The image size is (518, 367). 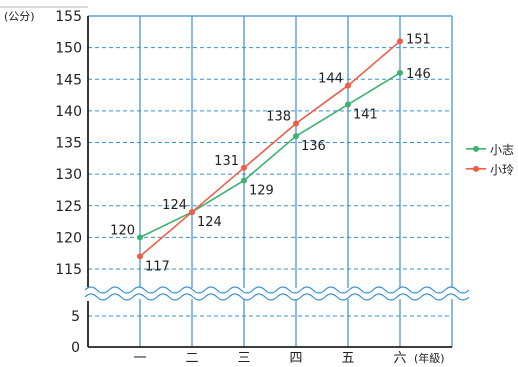 I want to click on y-tick-label: 0, so click(x=75, y=348).